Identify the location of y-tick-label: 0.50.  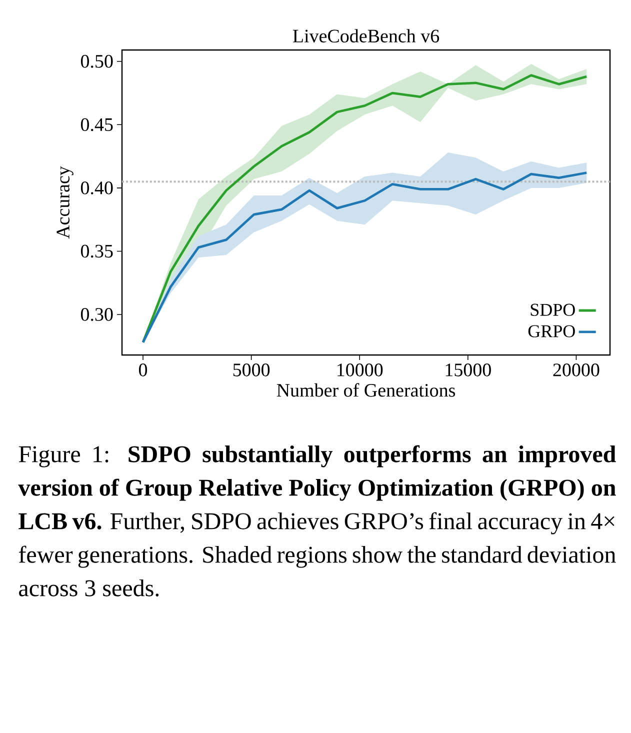
(96, 61).